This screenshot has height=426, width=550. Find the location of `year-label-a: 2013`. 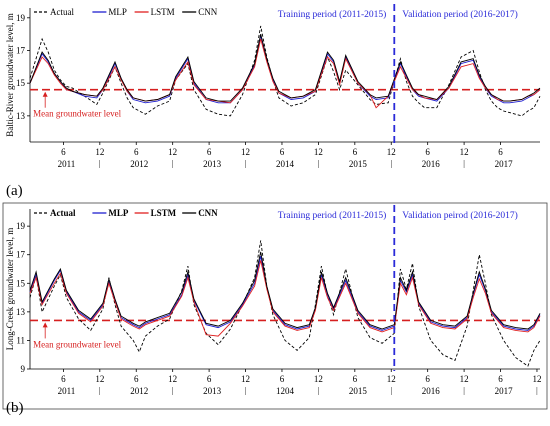

year-label-a: 2013 is located at coordinates (212, 164).